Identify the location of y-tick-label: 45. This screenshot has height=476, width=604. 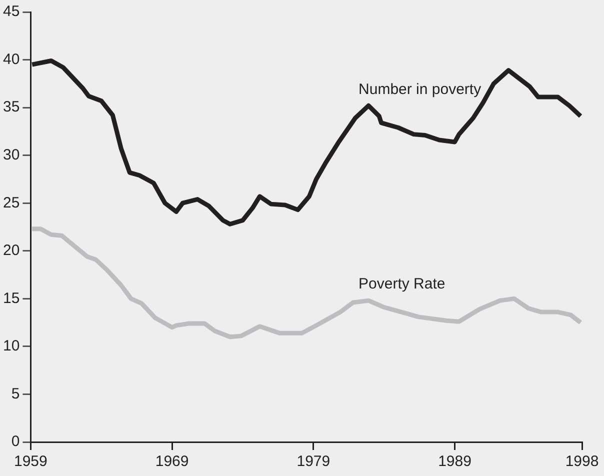
(11, 11).